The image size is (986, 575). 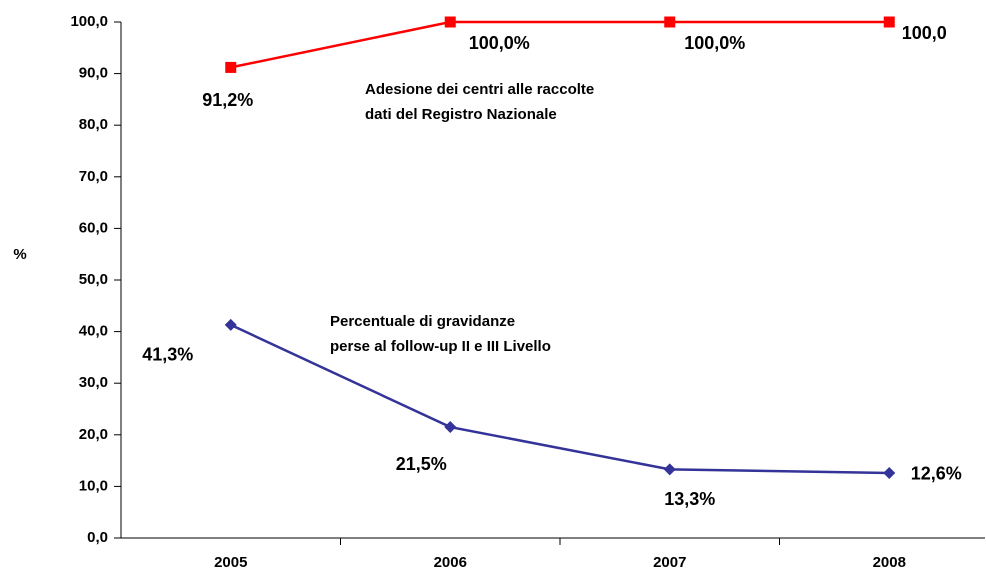 I want to click on y-tick-label: 50,0, so click(x=93, y=279).